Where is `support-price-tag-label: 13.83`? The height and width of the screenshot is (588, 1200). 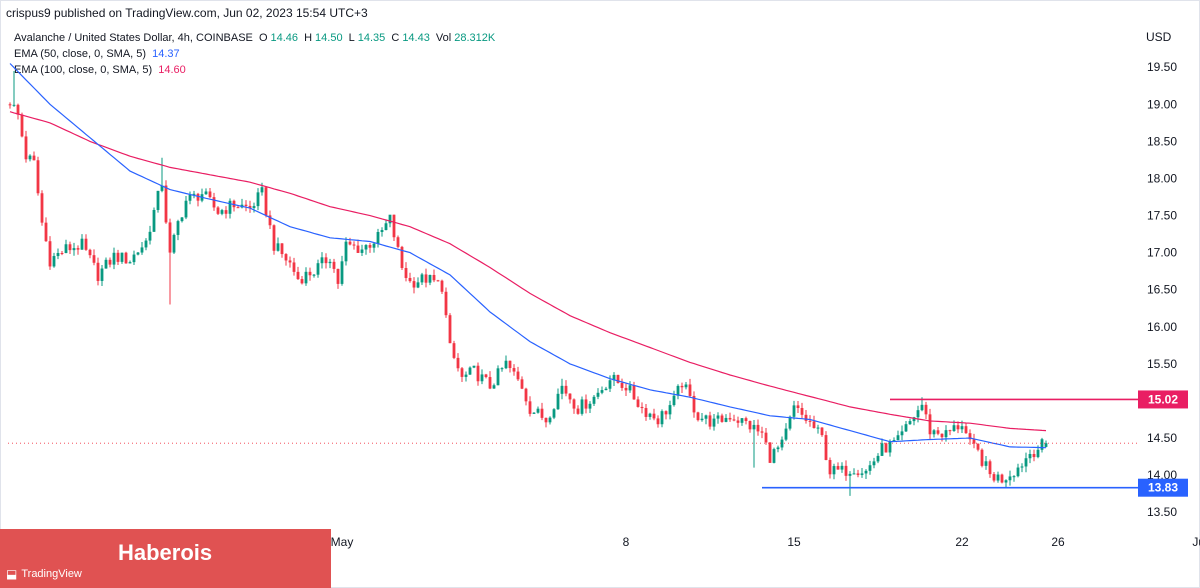 support-price-tag-label: 13.83 is located at coordinates (1163, 488).